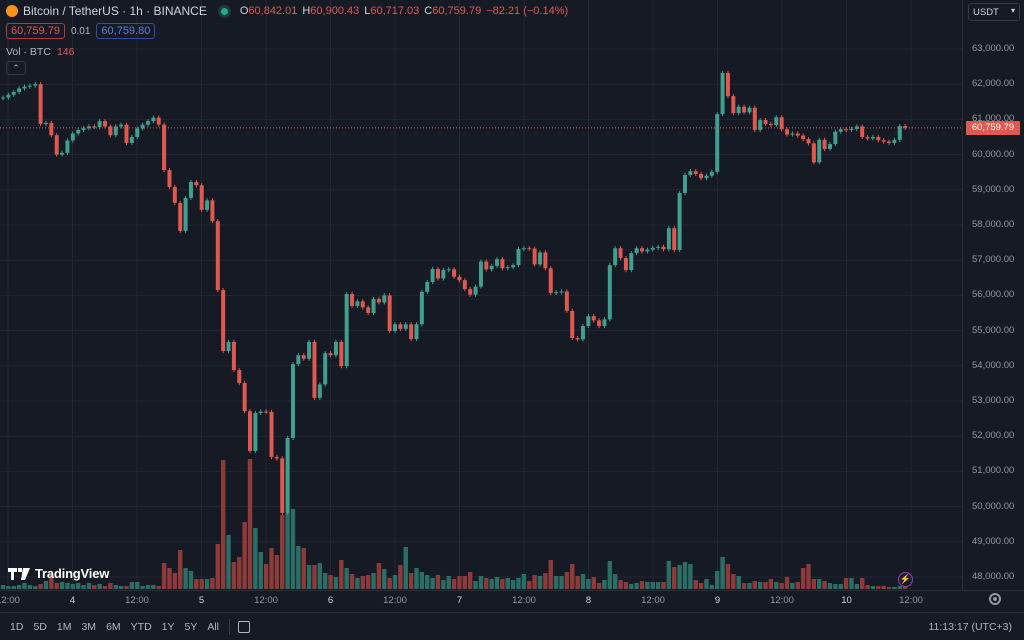 The height and width of the screenshot is (640, 1024). Describe the element at coordinates (16, 68) in the screenshot. I see `collapse-legend-button: ⌃` at that location.